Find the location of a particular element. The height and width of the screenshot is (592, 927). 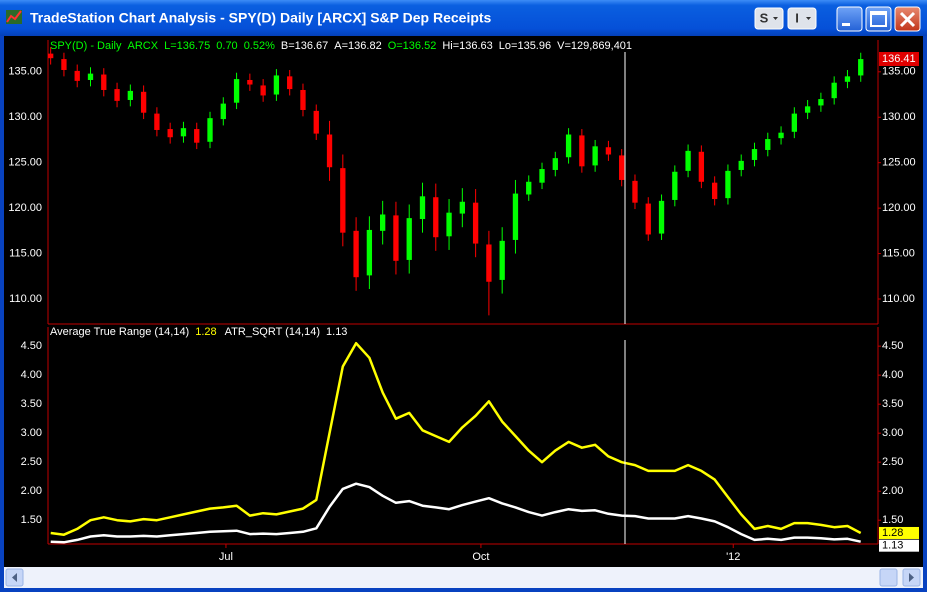

header-field: SPY(D) - Daily is located at coordinates (86, 46).